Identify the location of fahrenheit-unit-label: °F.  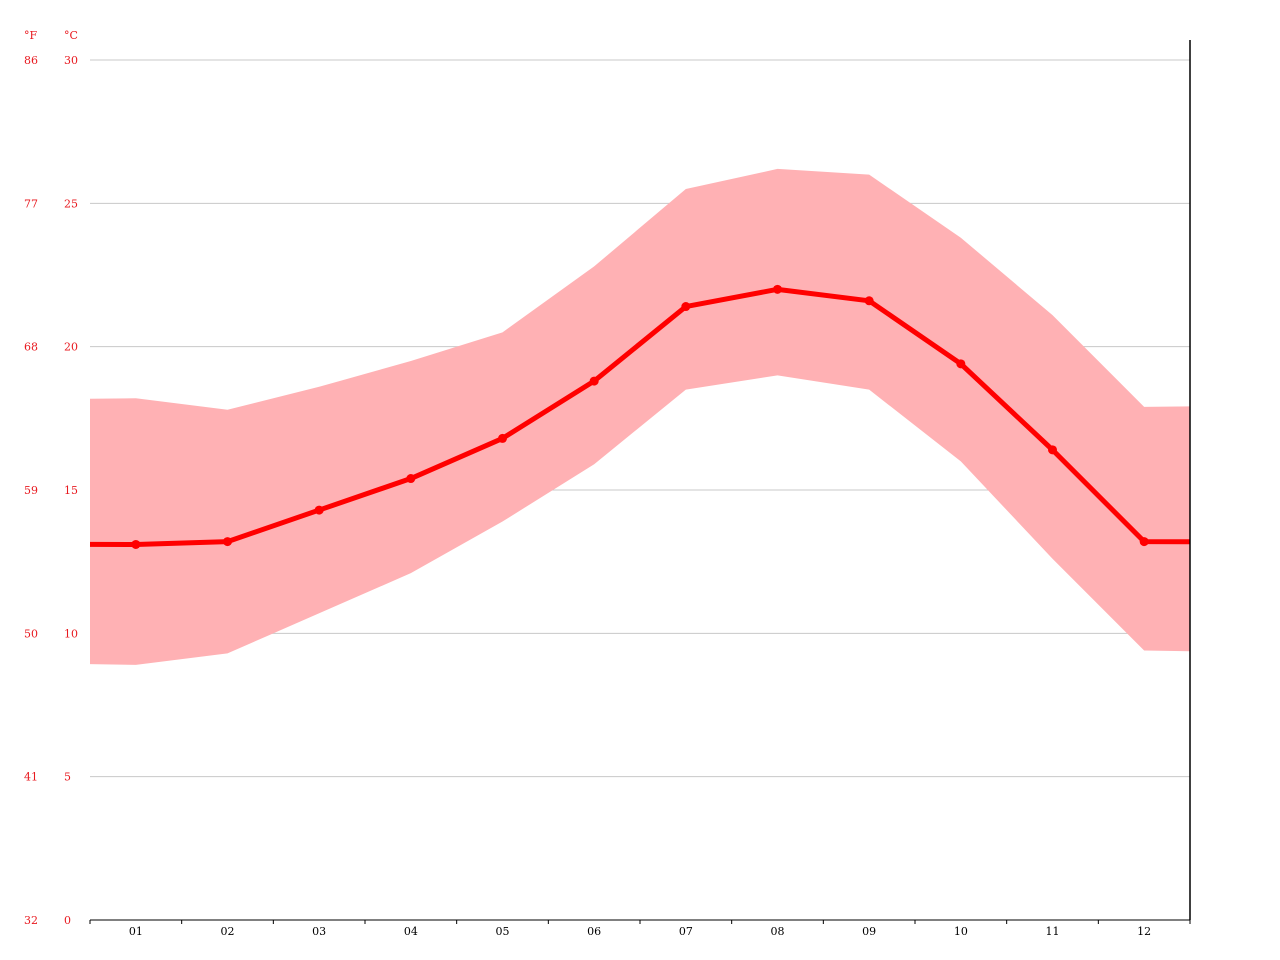
(31, 35).